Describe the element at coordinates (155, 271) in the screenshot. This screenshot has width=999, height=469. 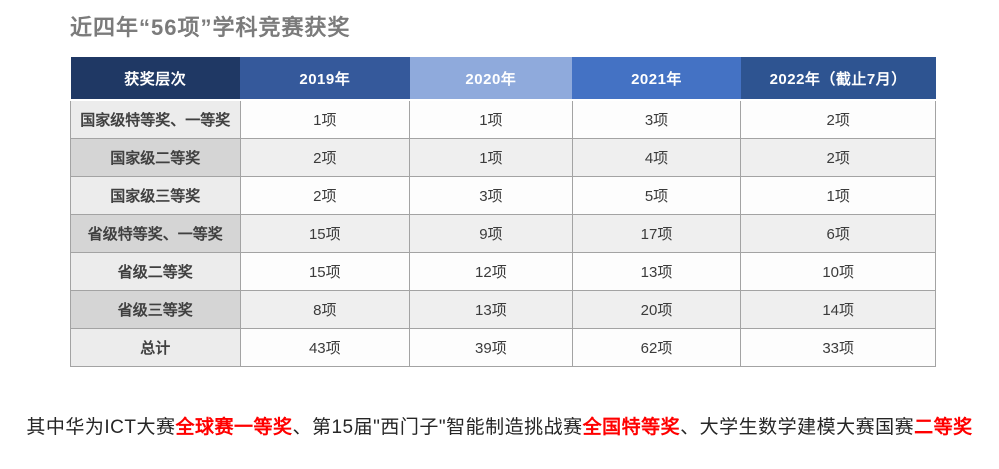
I see `row-label: 省级二等奖` at that location.